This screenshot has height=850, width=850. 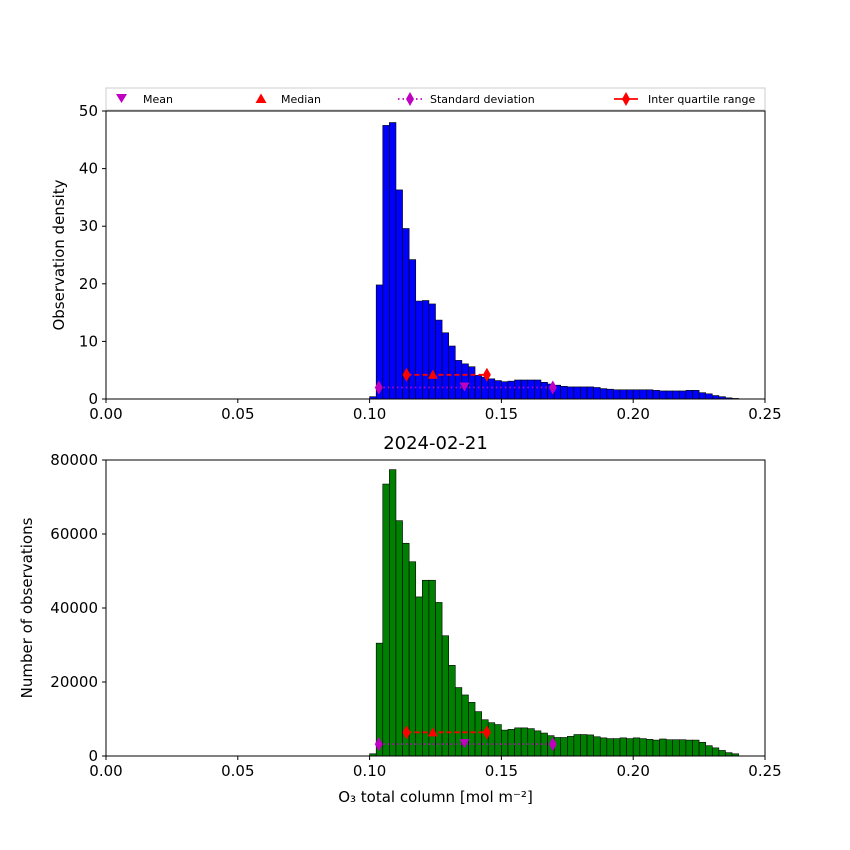 What do you see at coordinates (501, 414) in the screenshot?
I see `density-x-tick-label: 0.15` at bounding box center [501, 414].